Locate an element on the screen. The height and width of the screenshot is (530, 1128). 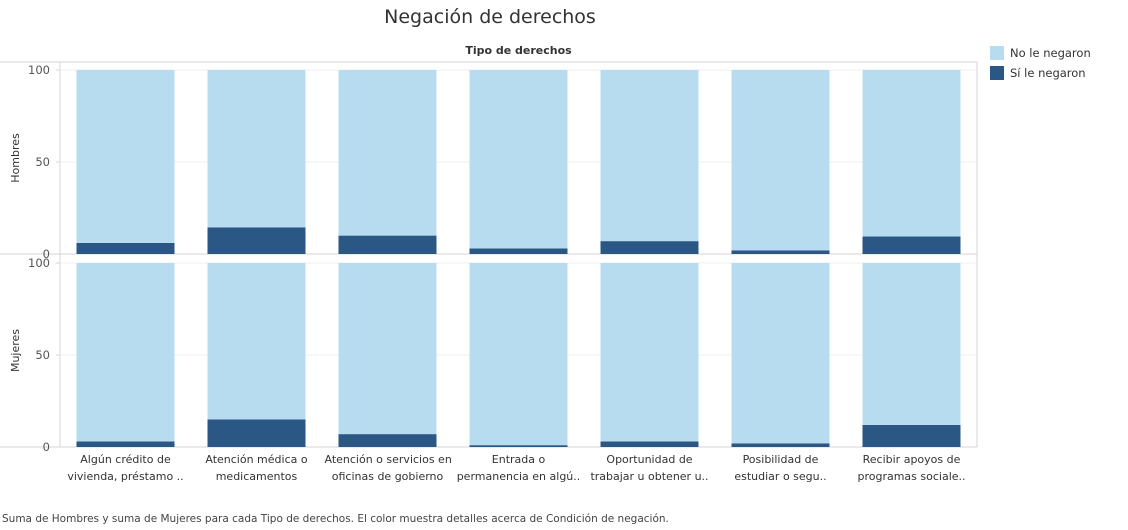
legend-item-no-negaron: No le negaron is located at coordinates (1040, 53).